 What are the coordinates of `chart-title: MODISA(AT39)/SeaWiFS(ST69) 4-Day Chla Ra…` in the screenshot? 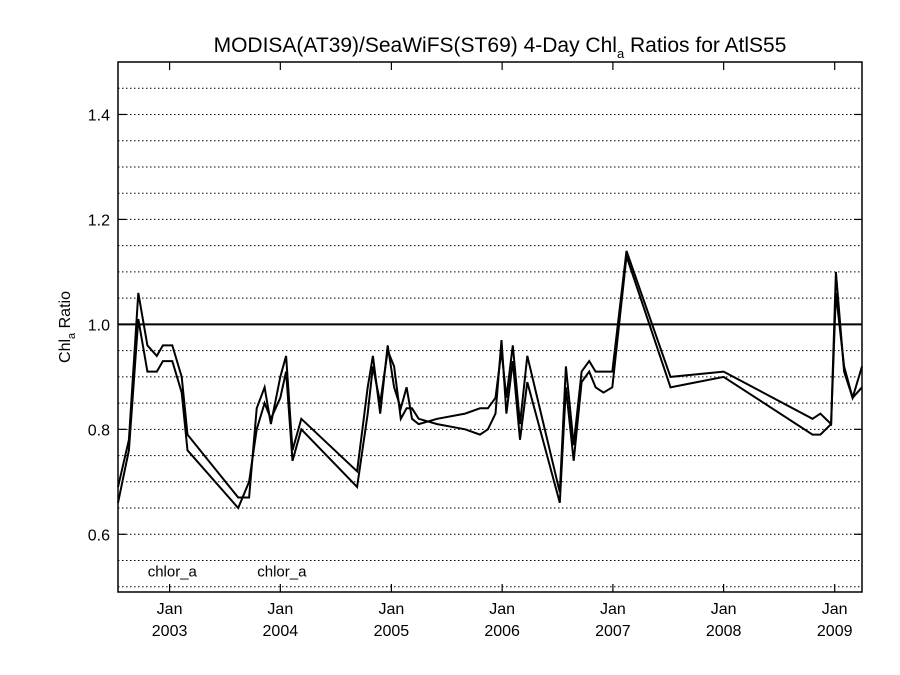 It's located at (500, 47).